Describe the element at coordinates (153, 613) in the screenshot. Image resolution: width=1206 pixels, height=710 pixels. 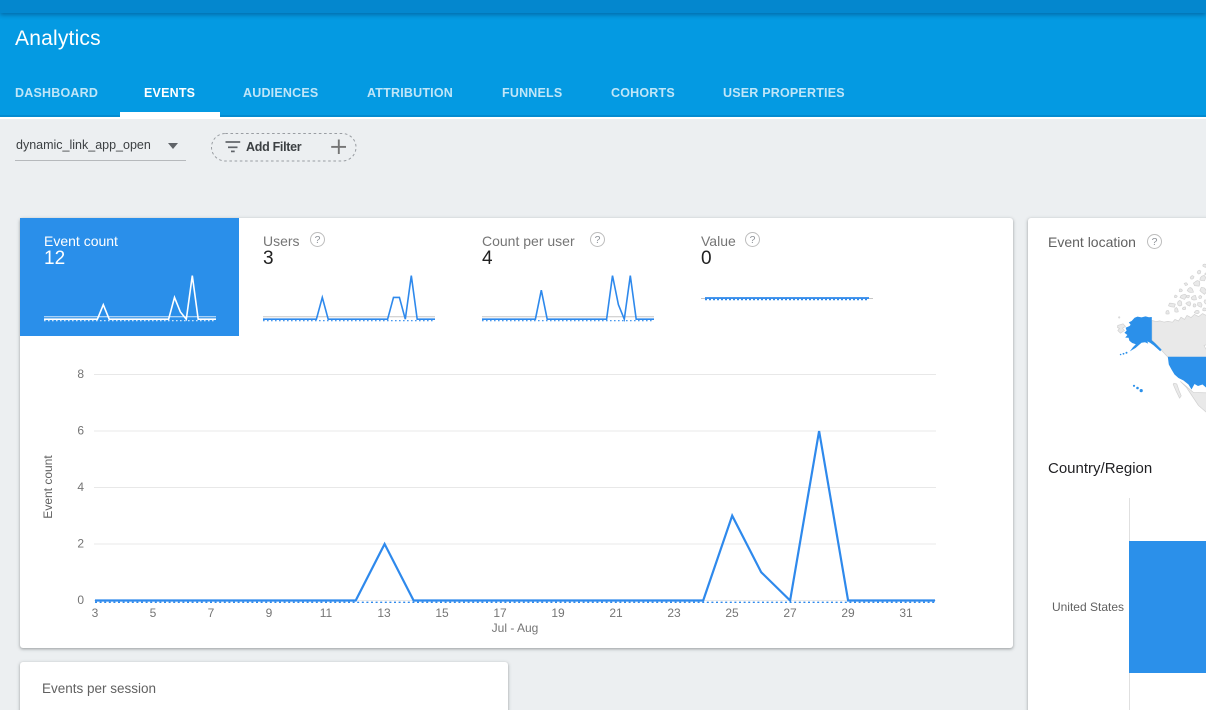
I see `svg-text: 5` at that location.